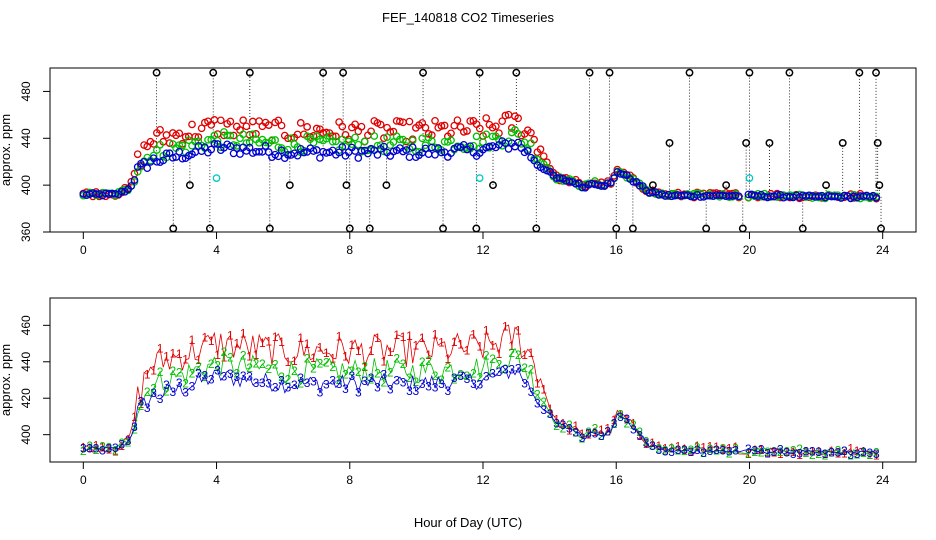 Image resolution: width=936 pixels, height=540 pixels. I want to click on cyan-point, so click(479, 178).